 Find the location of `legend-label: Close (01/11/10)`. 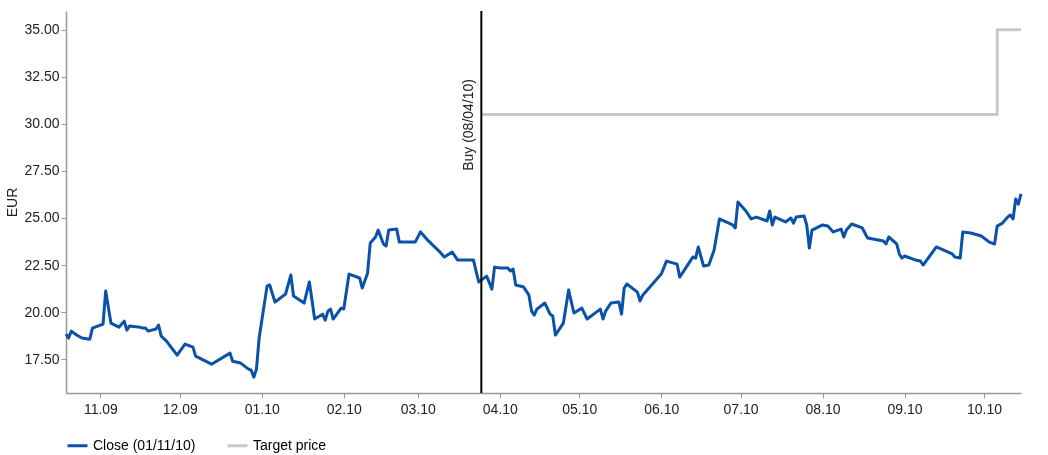

legend-label: Close (01/11/10) is located at coordinates (144, 444).